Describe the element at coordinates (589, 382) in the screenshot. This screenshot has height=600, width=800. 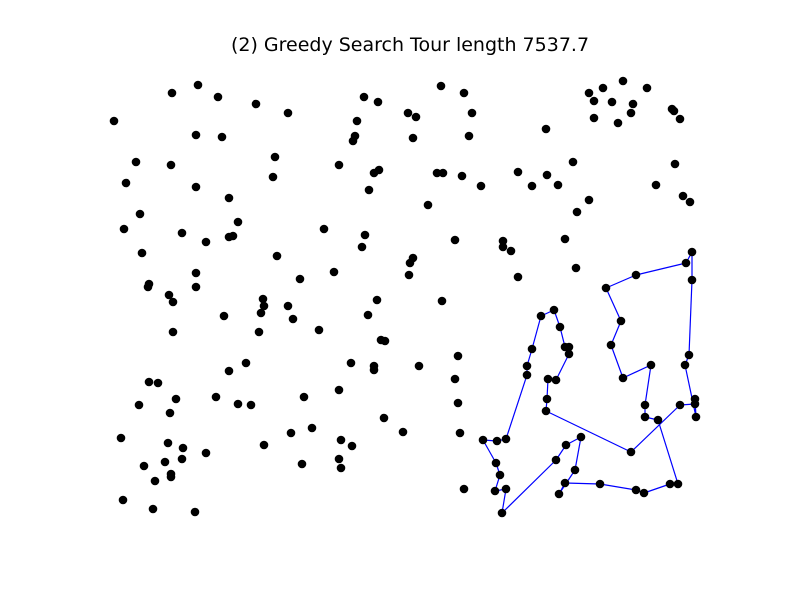
I see `tour-layer` at that location.